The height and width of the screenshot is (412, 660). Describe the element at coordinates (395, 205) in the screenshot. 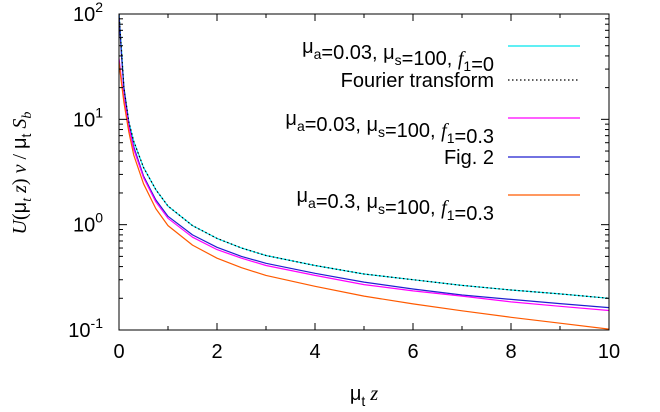

I see `legend-label-4: μa=0.3, μs=100, f1=0.3` at that location.